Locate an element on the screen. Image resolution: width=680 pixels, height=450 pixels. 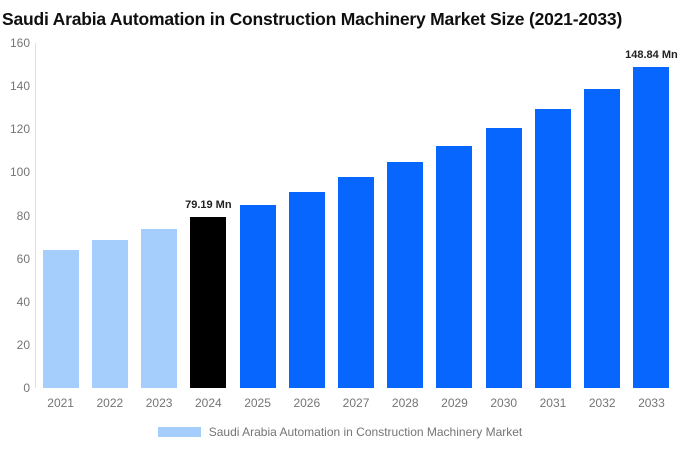
y-tick-label: 20 is located at coordinates (23, 344).